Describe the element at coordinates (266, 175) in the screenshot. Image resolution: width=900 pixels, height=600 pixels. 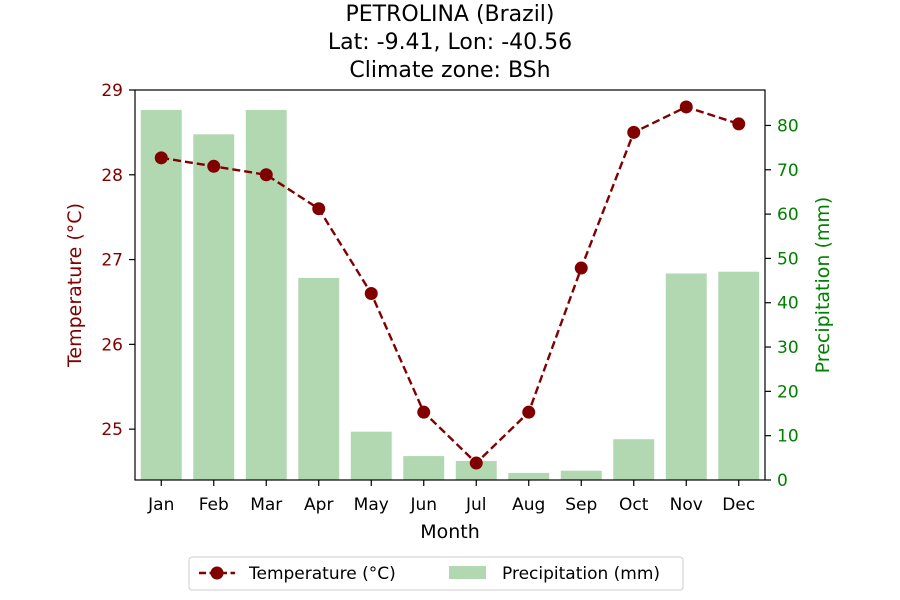
I see `temperature-point-mar` at that location.